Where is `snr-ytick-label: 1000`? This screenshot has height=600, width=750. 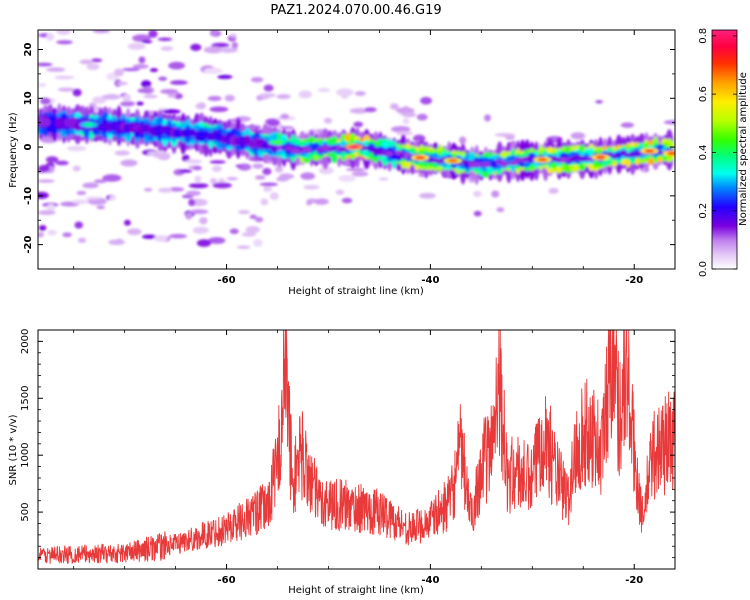 snr-ytick-label: 1000 is located at coordinates (25, 454).